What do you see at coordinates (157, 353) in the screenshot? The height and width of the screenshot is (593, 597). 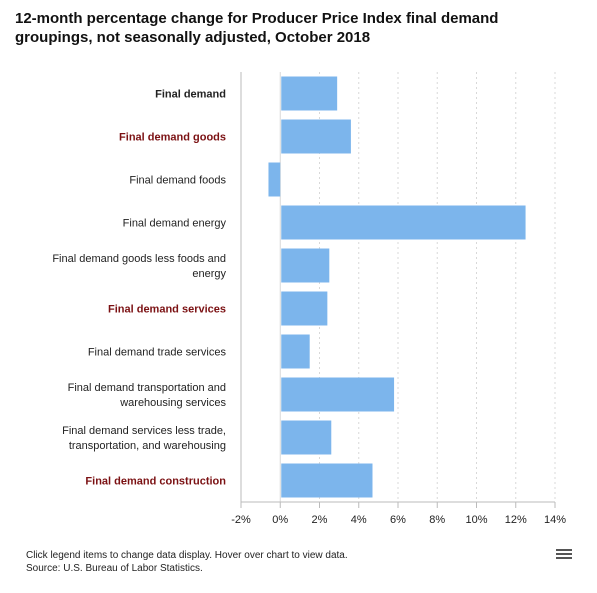 I see `category-label: Final demand trade services` at bounding box center [157, 353].